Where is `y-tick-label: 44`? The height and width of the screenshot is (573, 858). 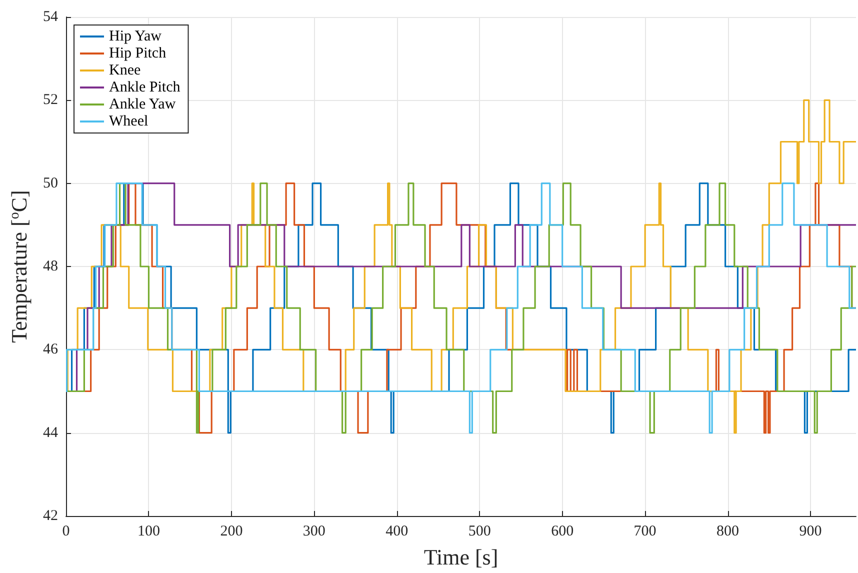
y-tick-label: 44 is located at coordinates (50, 432).